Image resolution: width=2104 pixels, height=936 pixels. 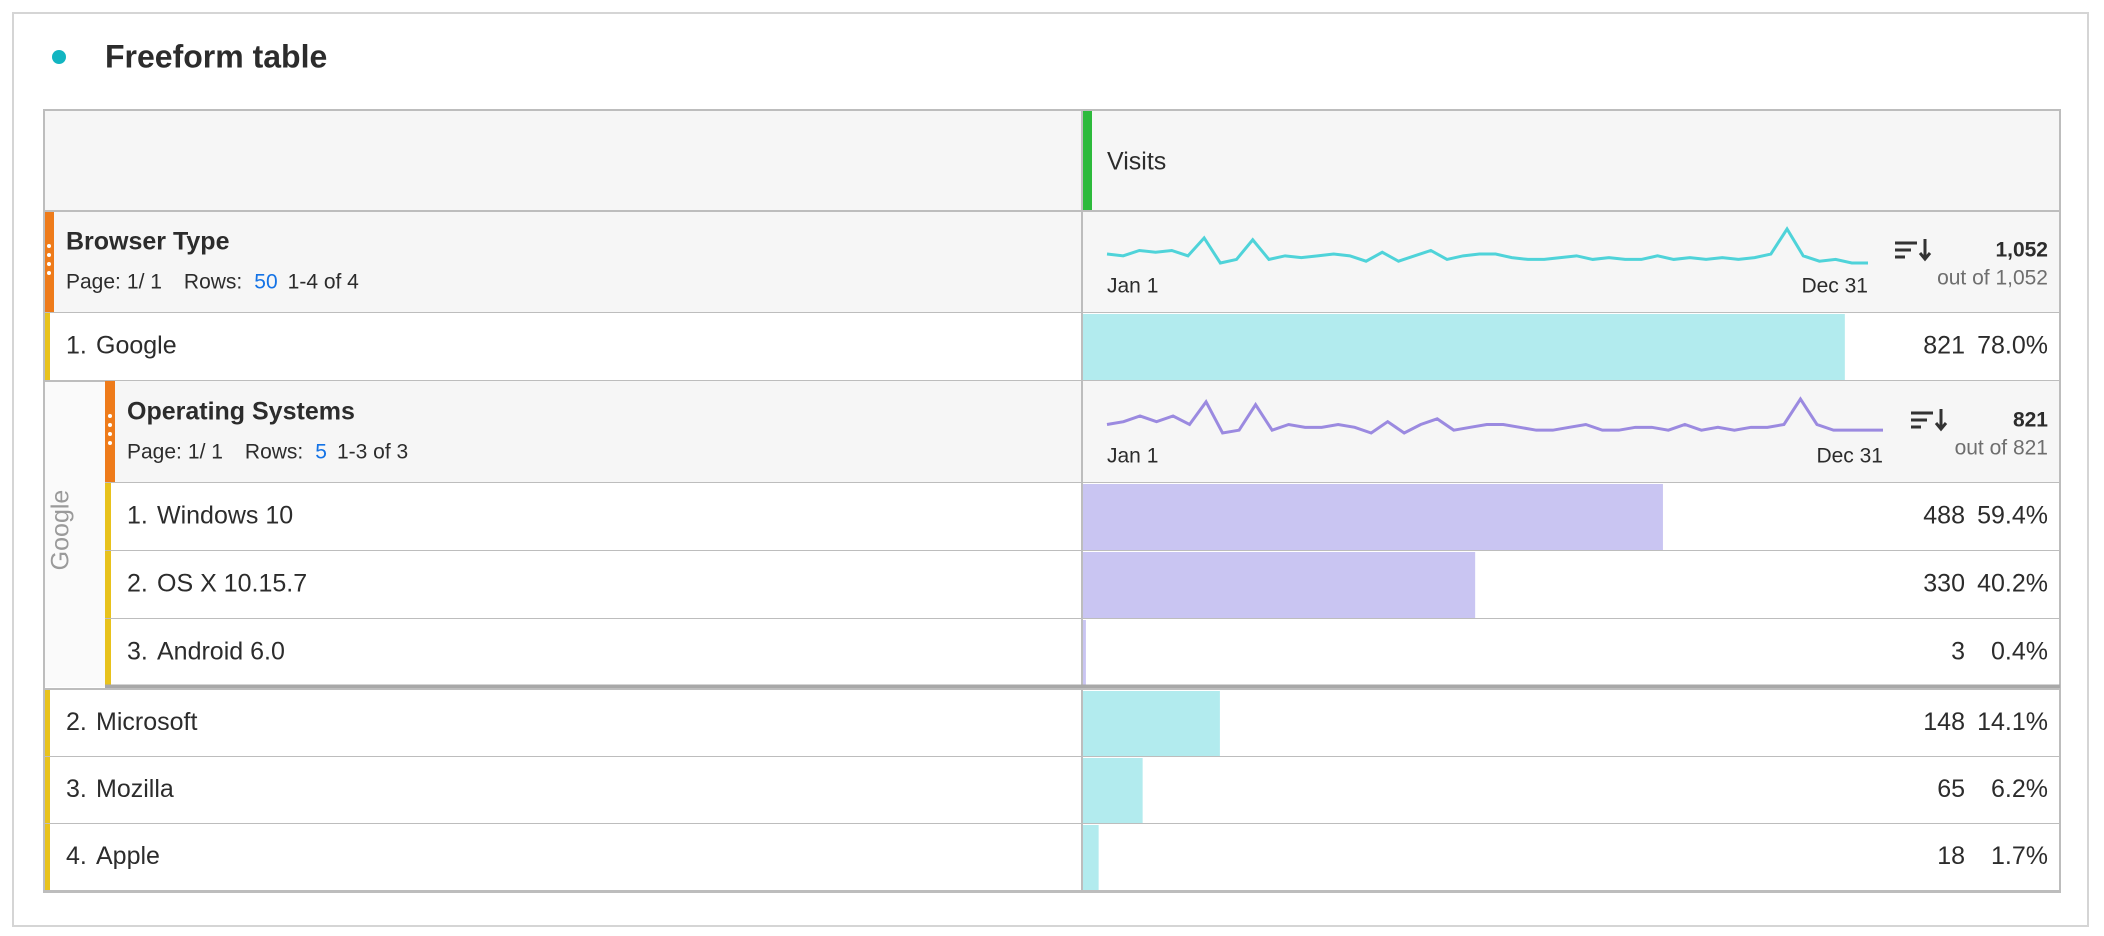 What do you see at coordinates (1944, 346) in the screenshot?
I see `row-count: 821` at bounding box center [1944, 346].